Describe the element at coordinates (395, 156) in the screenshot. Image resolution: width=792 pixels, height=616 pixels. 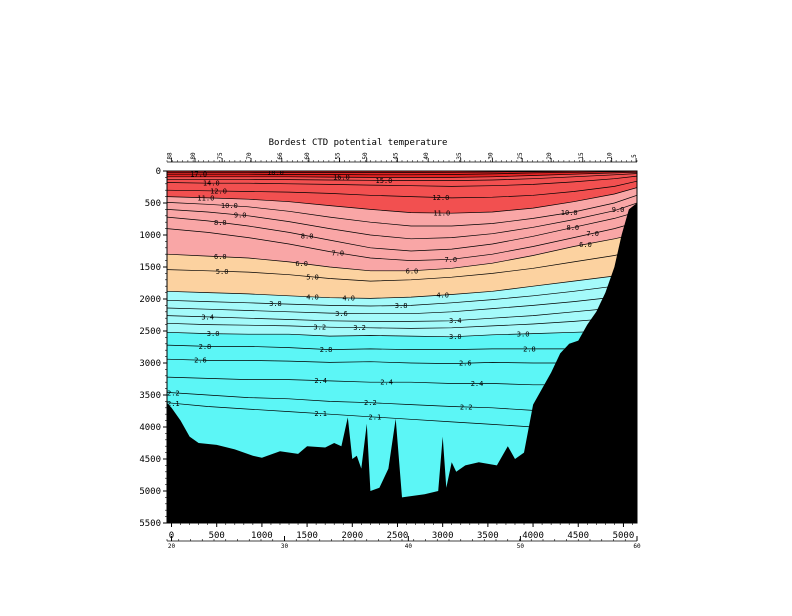
I see `station-label: 45` at that location.